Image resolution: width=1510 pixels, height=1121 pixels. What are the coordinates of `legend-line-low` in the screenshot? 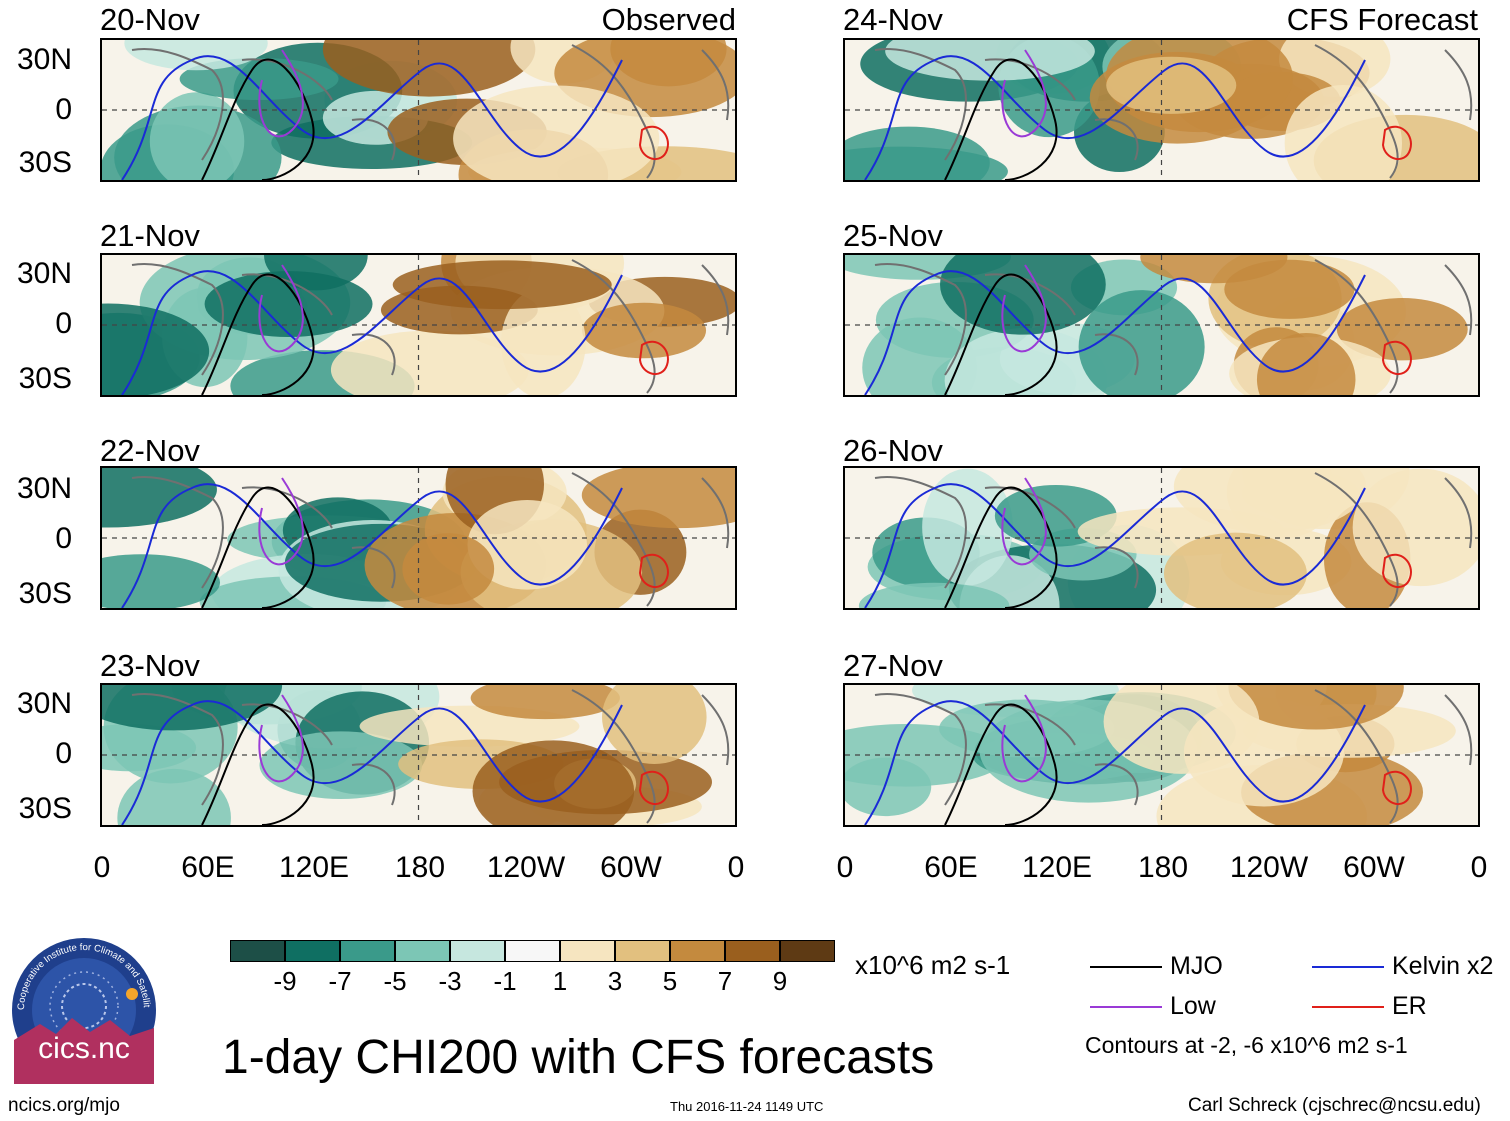 It's located at (1126, 1007).